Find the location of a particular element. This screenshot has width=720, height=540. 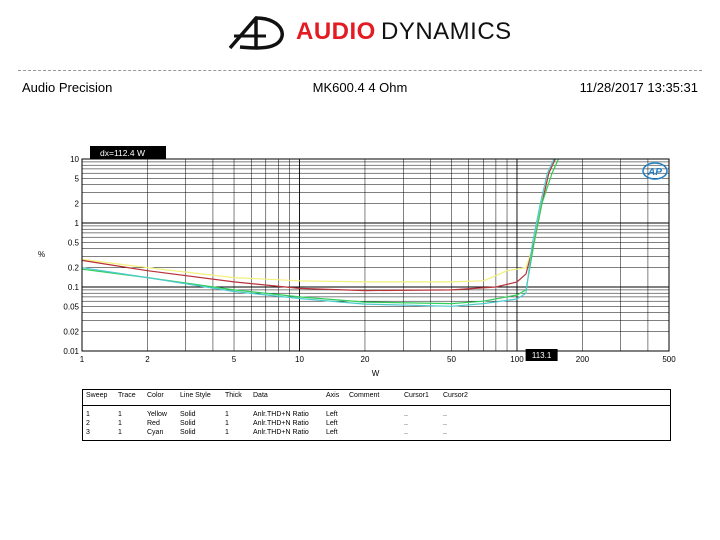

y-tick-label: 0.02 is located at coordinates (71, 332).